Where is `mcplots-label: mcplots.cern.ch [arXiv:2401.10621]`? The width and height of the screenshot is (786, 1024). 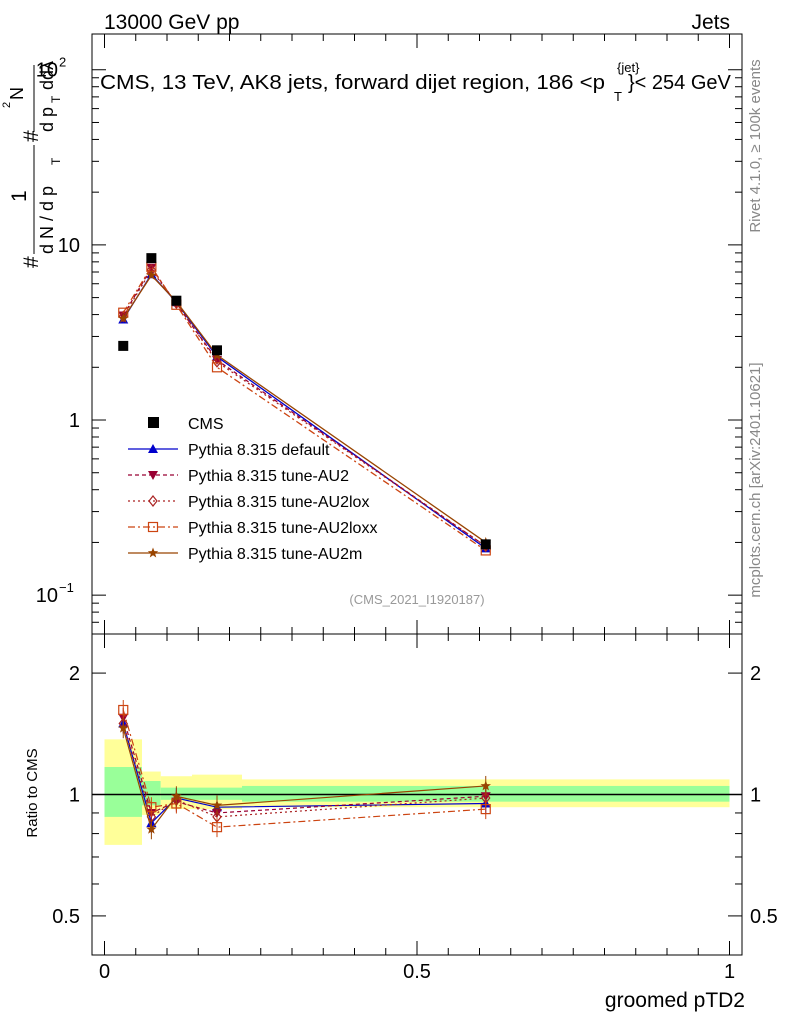 mcplots-label: mcplots.cern.ch [arXiv:2401.10621] is located at coordinates (755, 479).